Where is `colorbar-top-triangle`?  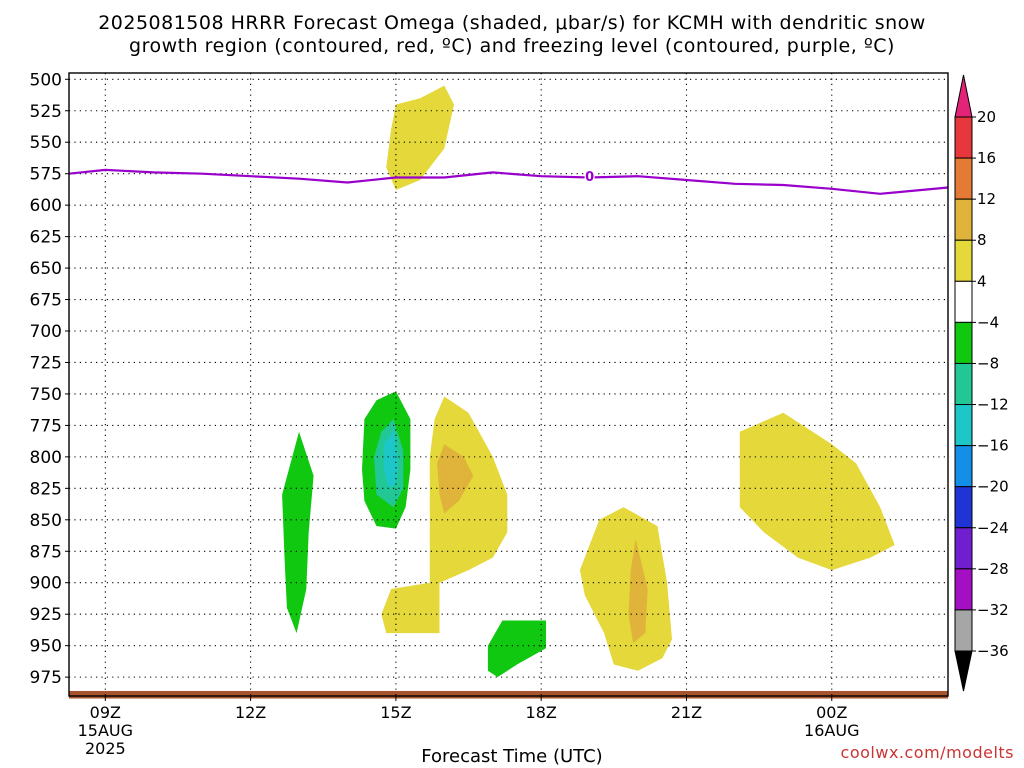 colorbar-top-triangle is located at coordinates (963, 96).